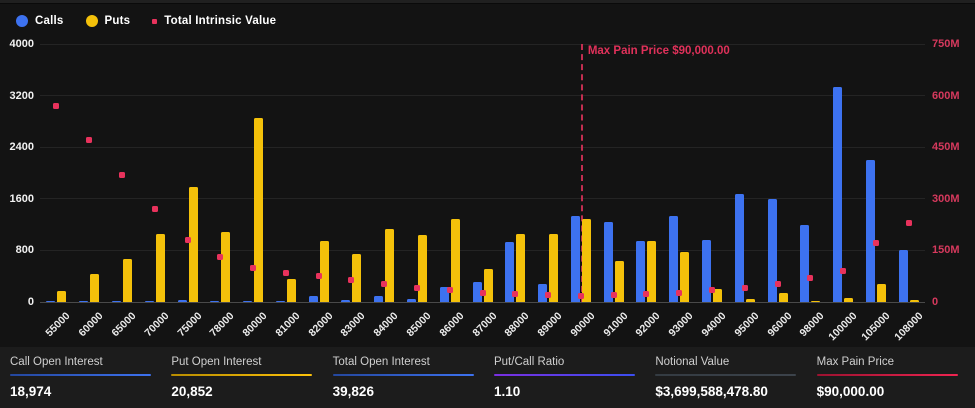  Describe the element at coordinates (24, 250) in the screenshot. I see `left-axis-tick: 800` at that location.